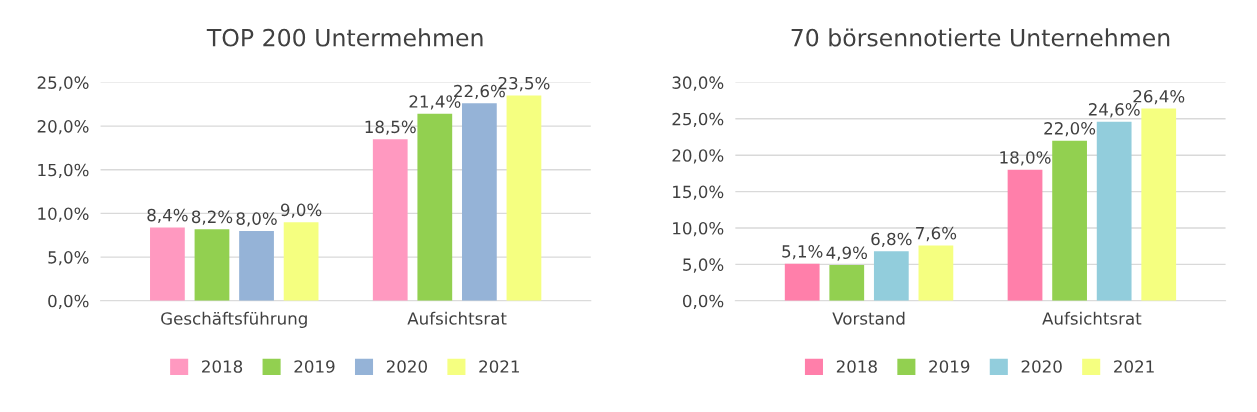  What do you see at coordinates (980, 37) in the screenshot?
I see `chart-title: 70 börsennotierte Unternehmen` at bounding box center [980, 37].